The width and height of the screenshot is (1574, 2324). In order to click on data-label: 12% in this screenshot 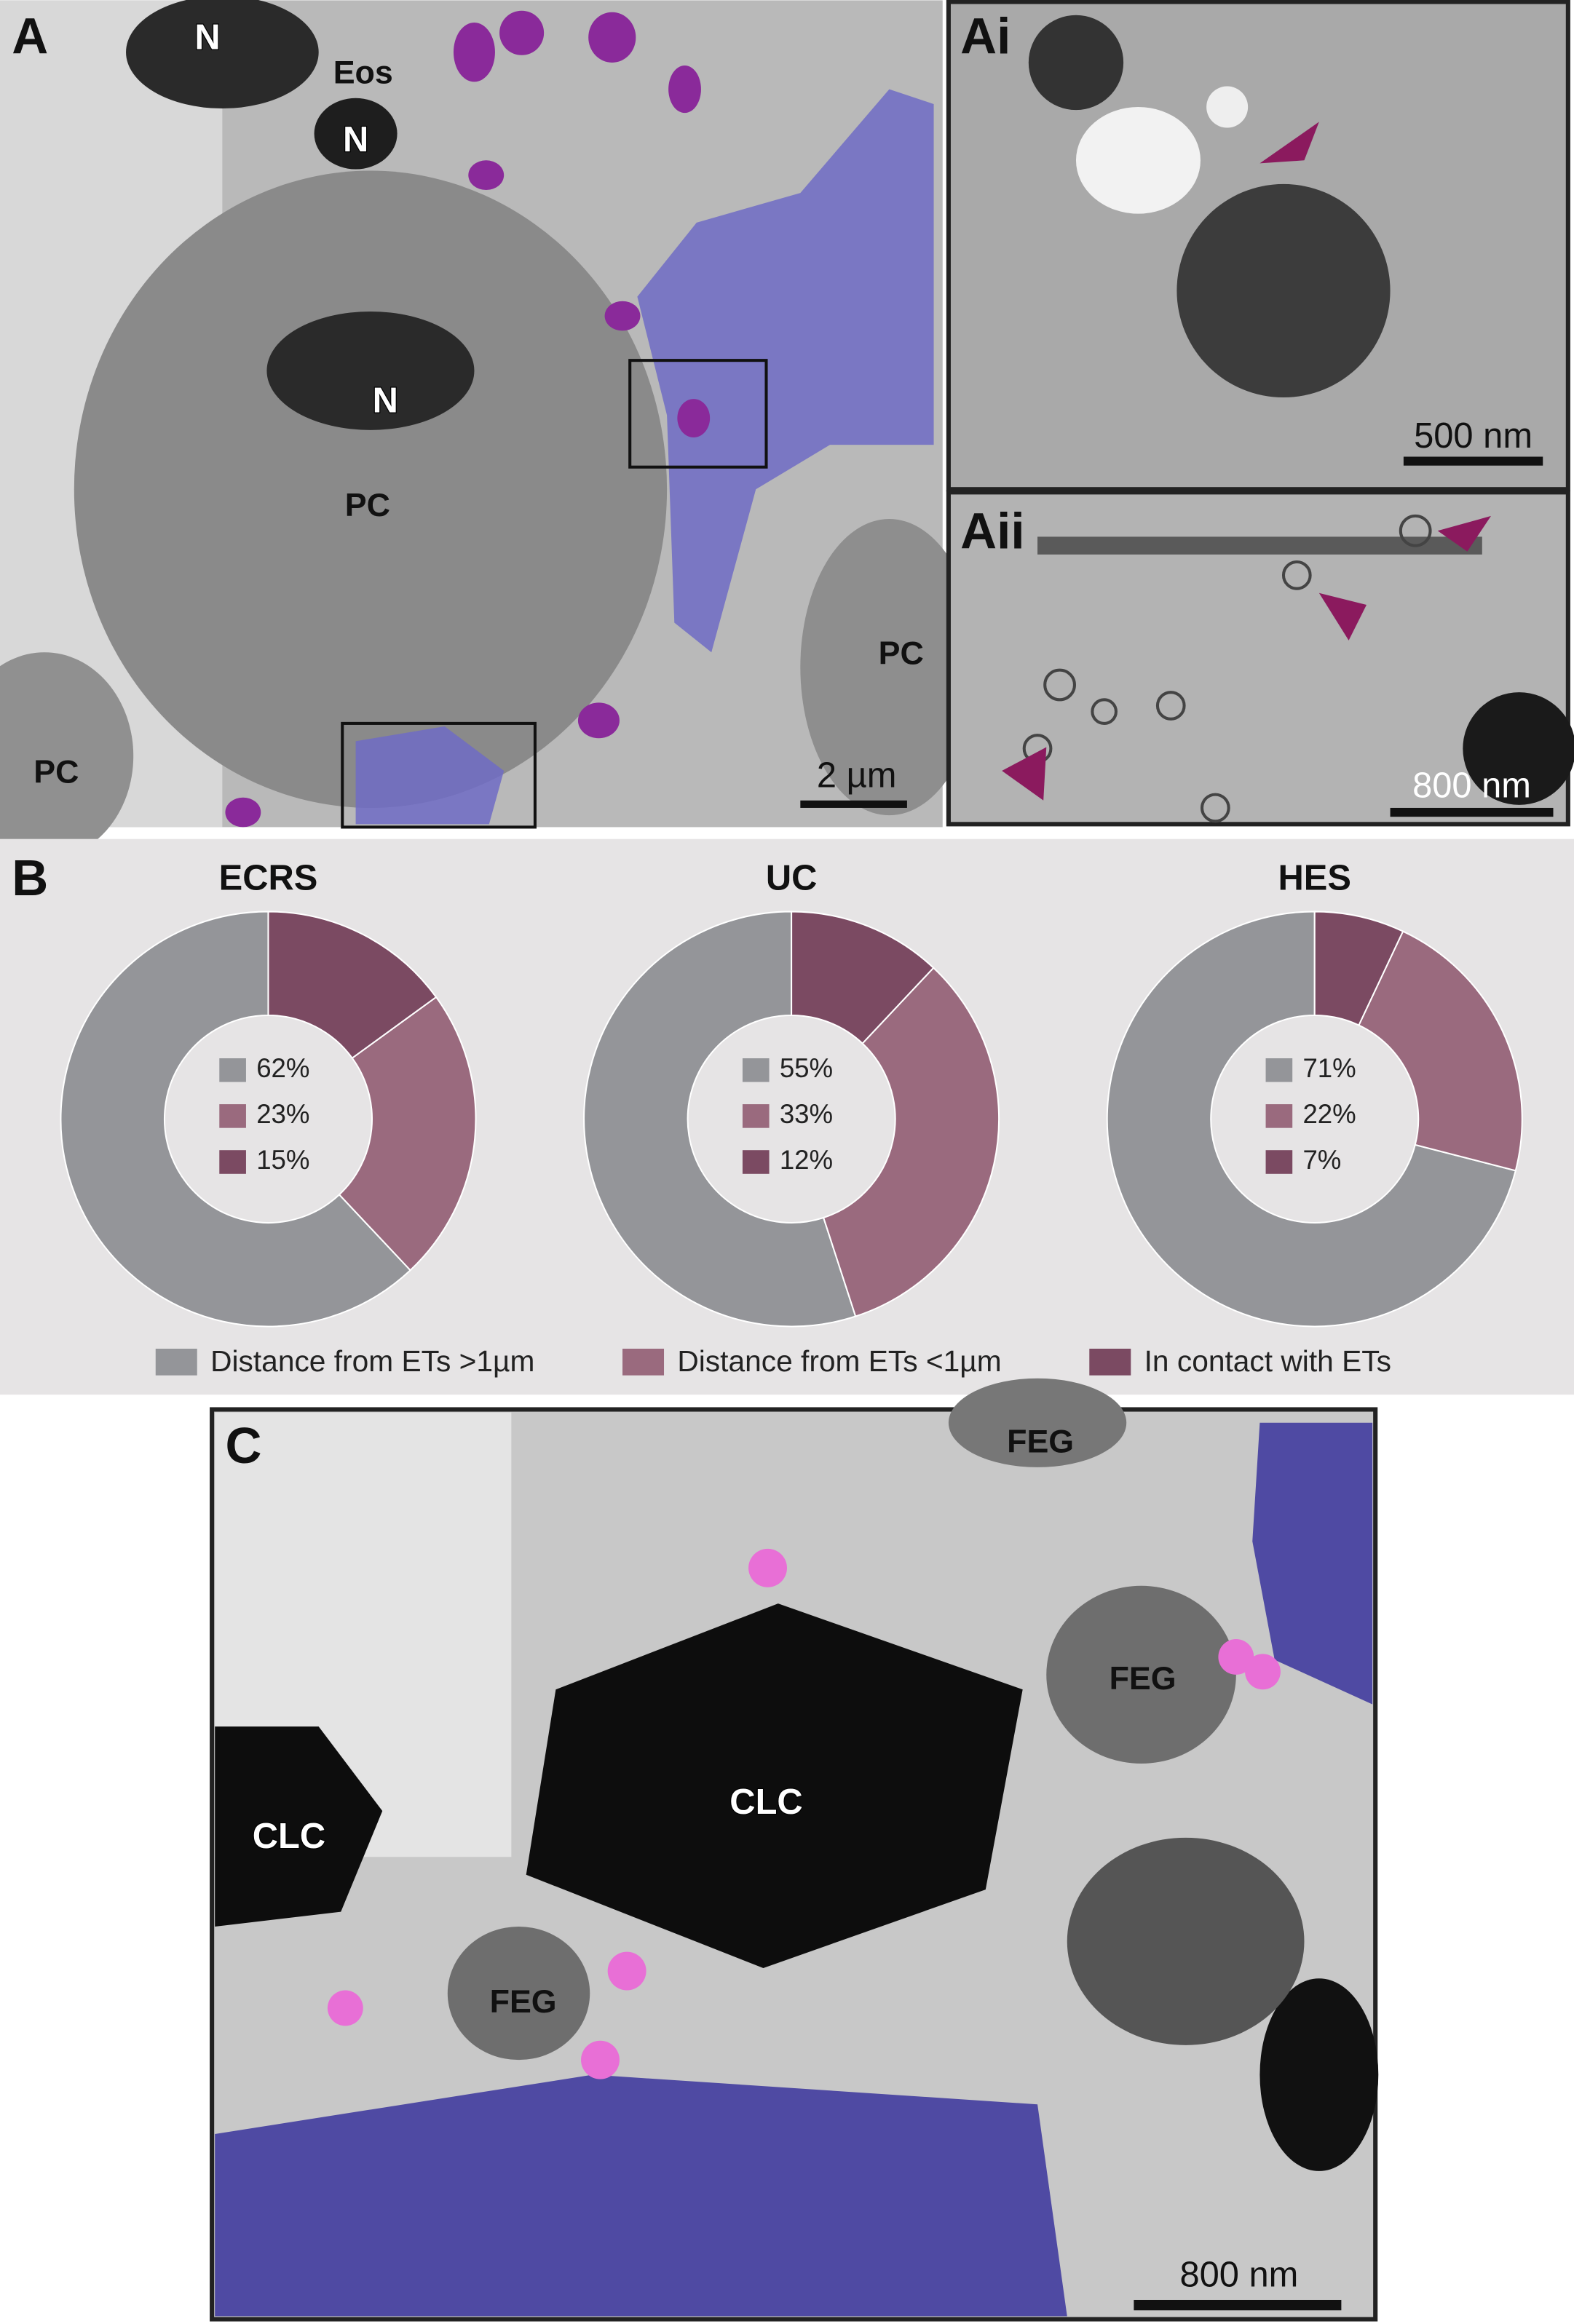, I will do `click(806, 1160)`.